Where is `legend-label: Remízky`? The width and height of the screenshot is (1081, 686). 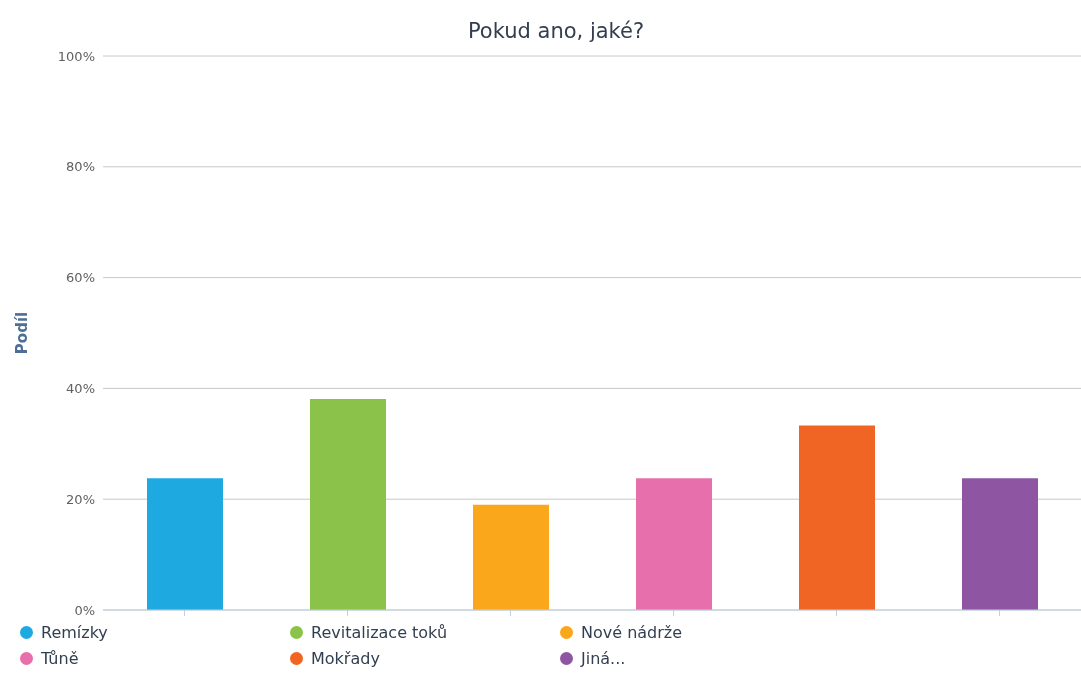 legend-label: Remízky is located at coordinates (74, 632).